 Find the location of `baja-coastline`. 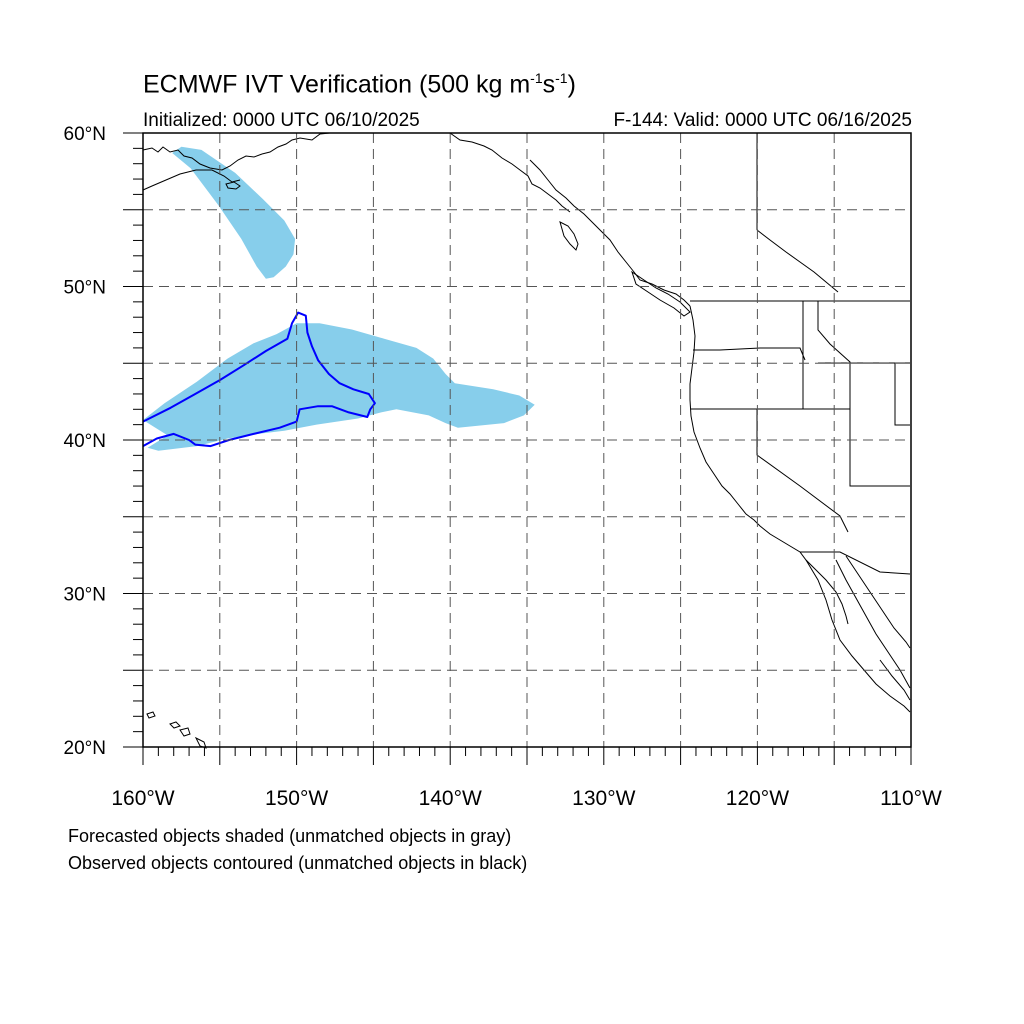

baja-coastline is located at coordinates (858, 636).